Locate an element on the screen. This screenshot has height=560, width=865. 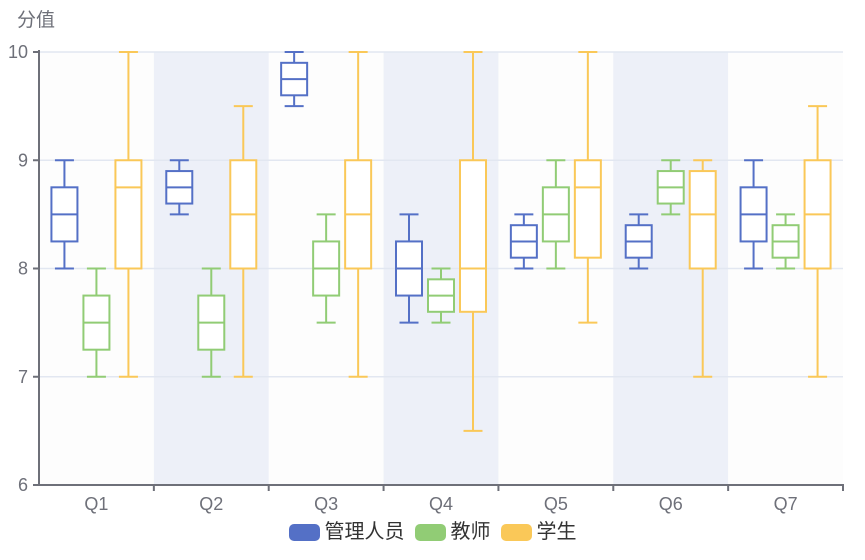
boxplot-box-admin-staff-q5 is located at coordinates (523, 241).